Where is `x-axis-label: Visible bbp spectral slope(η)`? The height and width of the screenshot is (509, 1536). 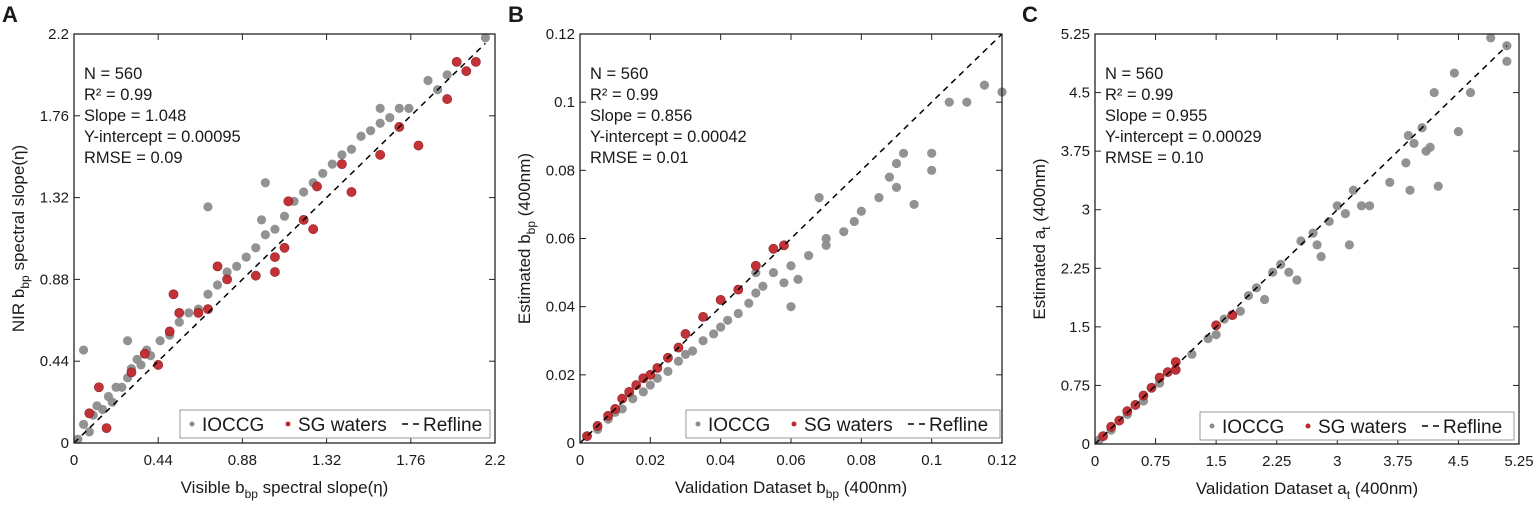
x-axis-label: Visible bbp spectral slope(η) is located at coordinates (285, 489).